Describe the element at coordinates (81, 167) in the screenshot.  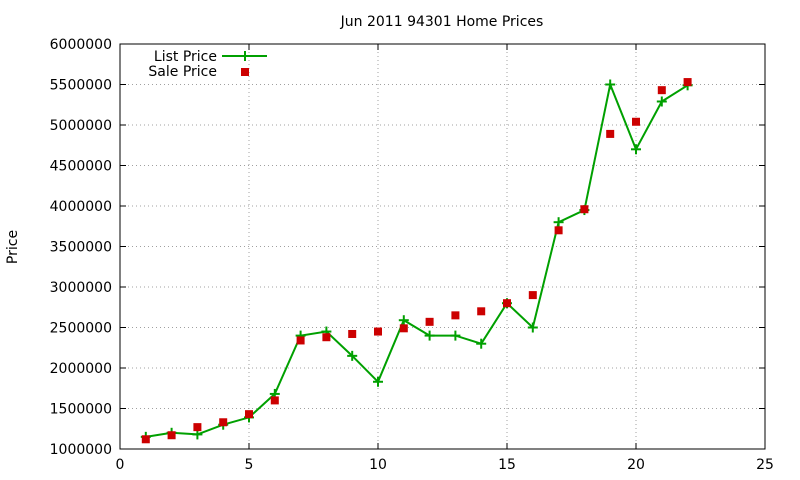
I see `y-tick-label: 4500000` at that location.